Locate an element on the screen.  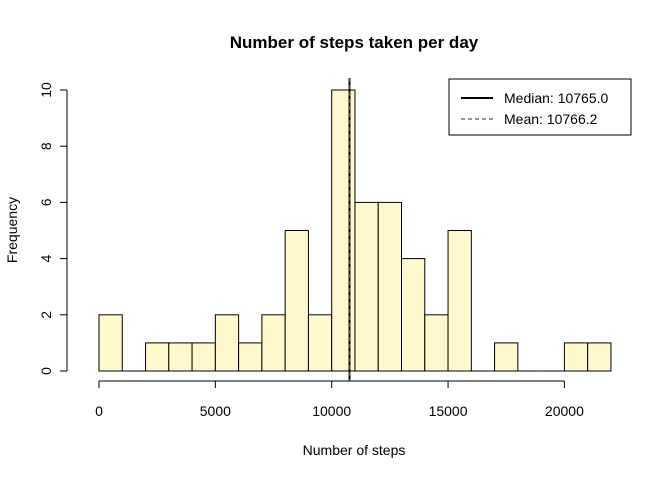
x-axis-label: Number of steps is located at coordinates (354, 450).